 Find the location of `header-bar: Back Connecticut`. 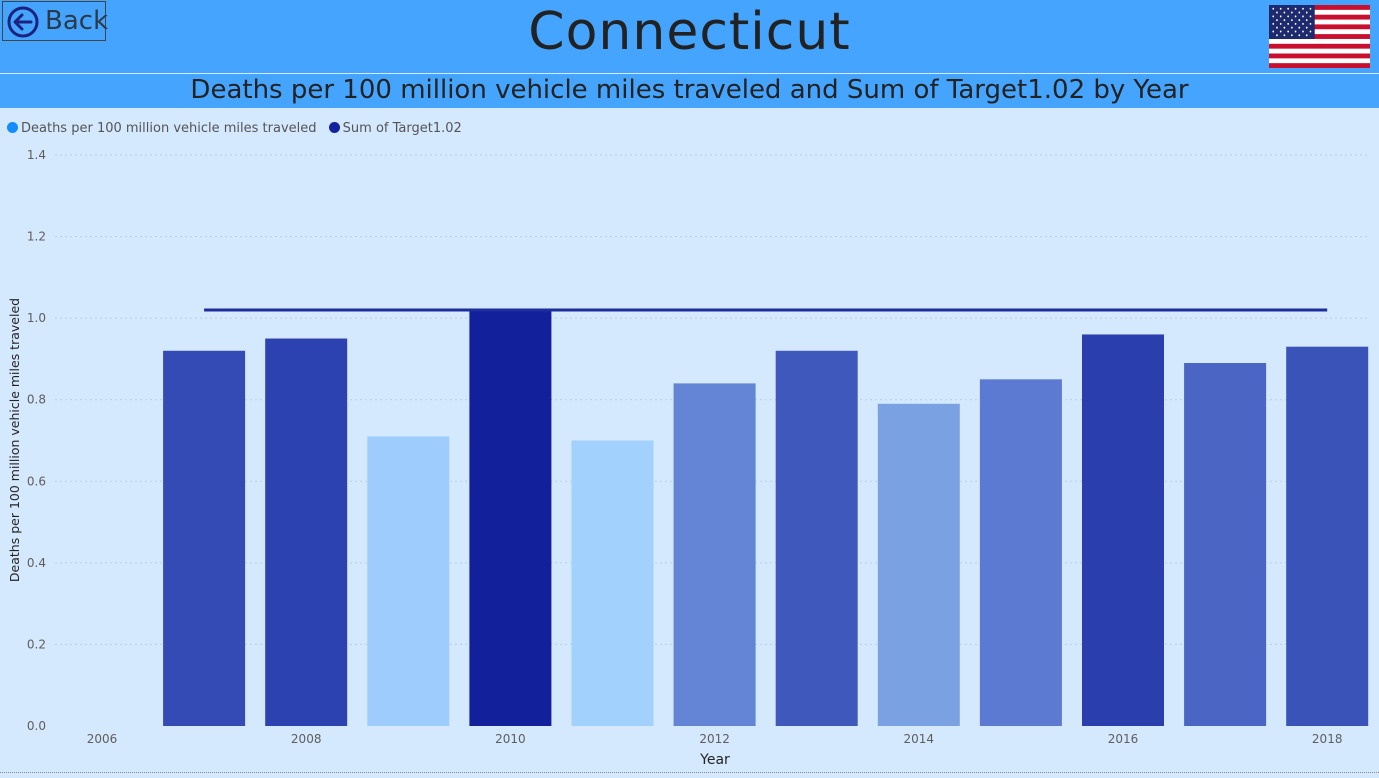

header-bar: Back Connecticut is located at coordinates (689, 36).